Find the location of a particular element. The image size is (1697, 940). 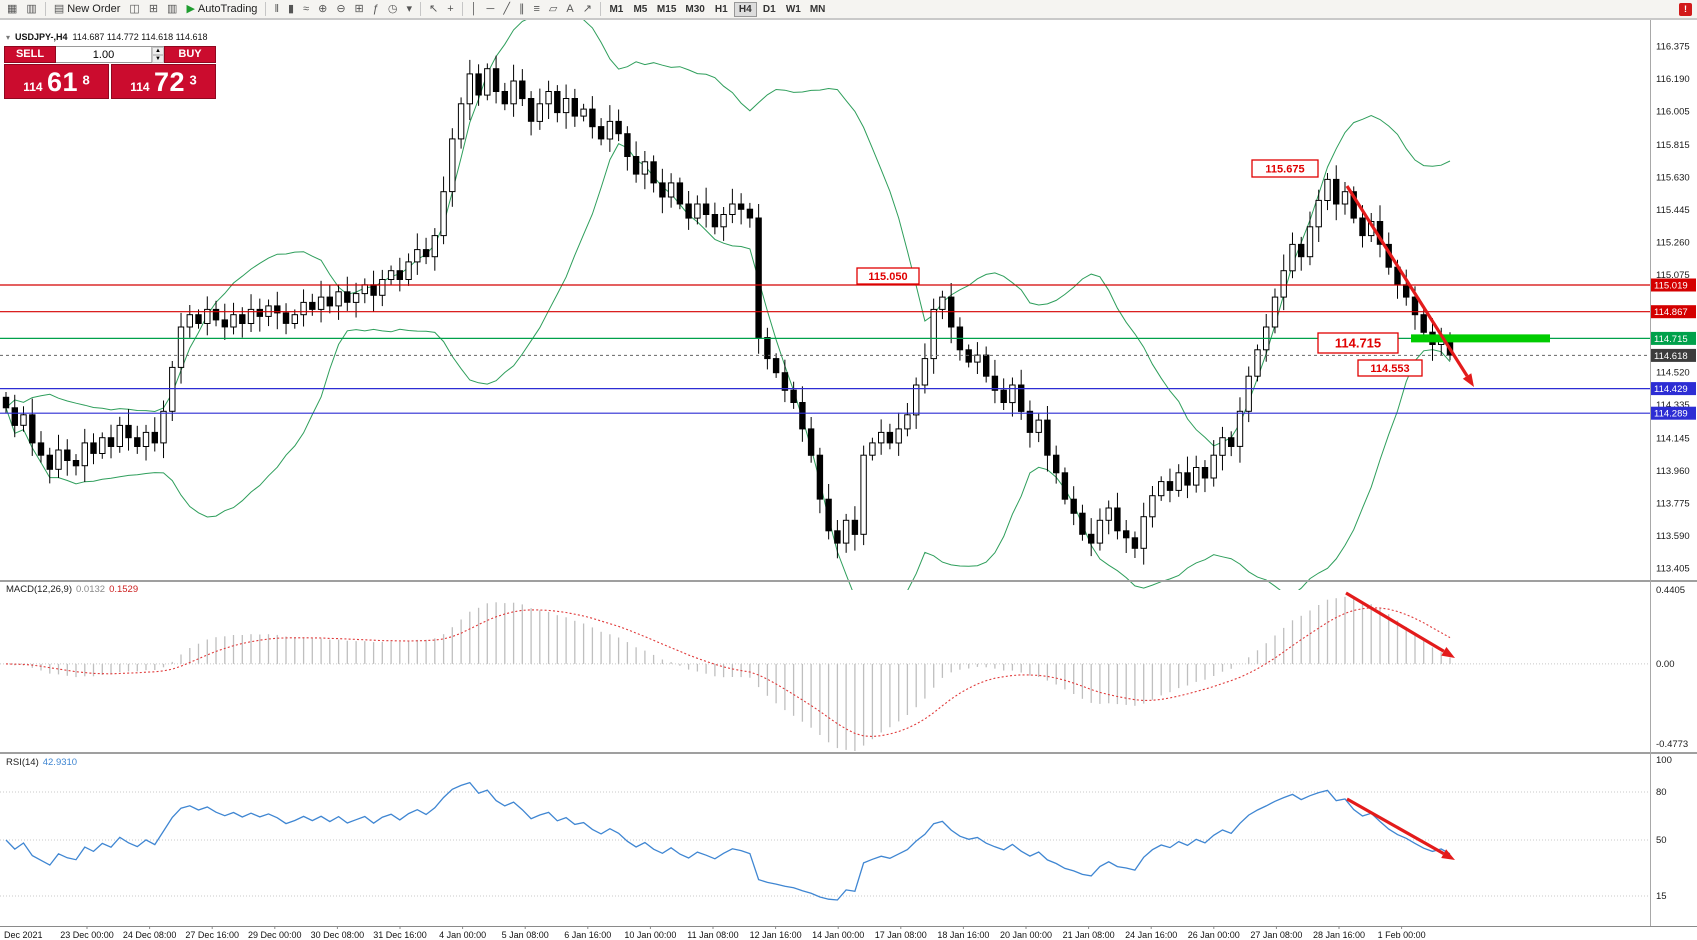

timeframe-MN: MN is located at coordinates (818, 9).